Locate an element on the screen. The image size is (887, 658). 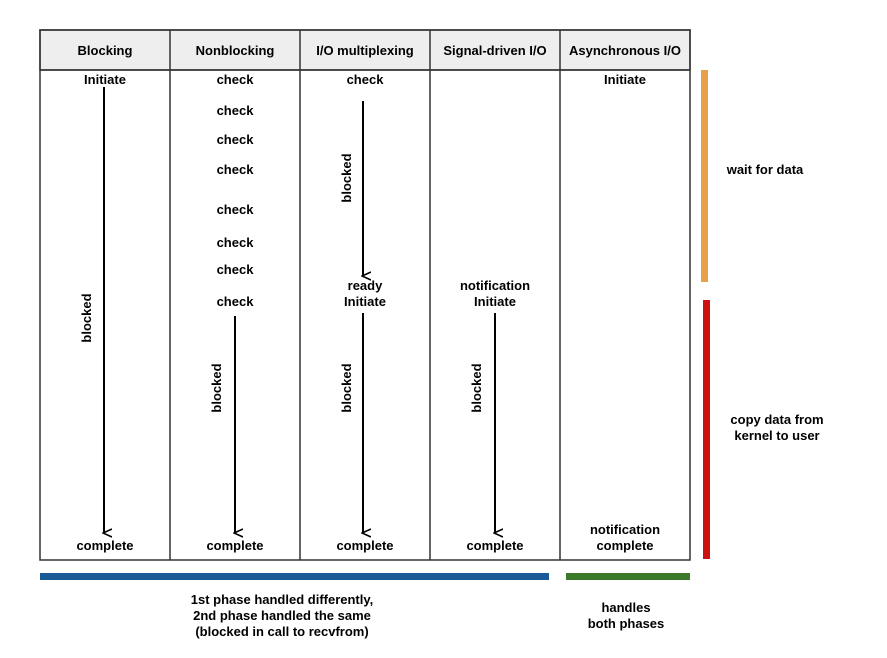
async-notification-label: notification is located at coordinates (625, 529).